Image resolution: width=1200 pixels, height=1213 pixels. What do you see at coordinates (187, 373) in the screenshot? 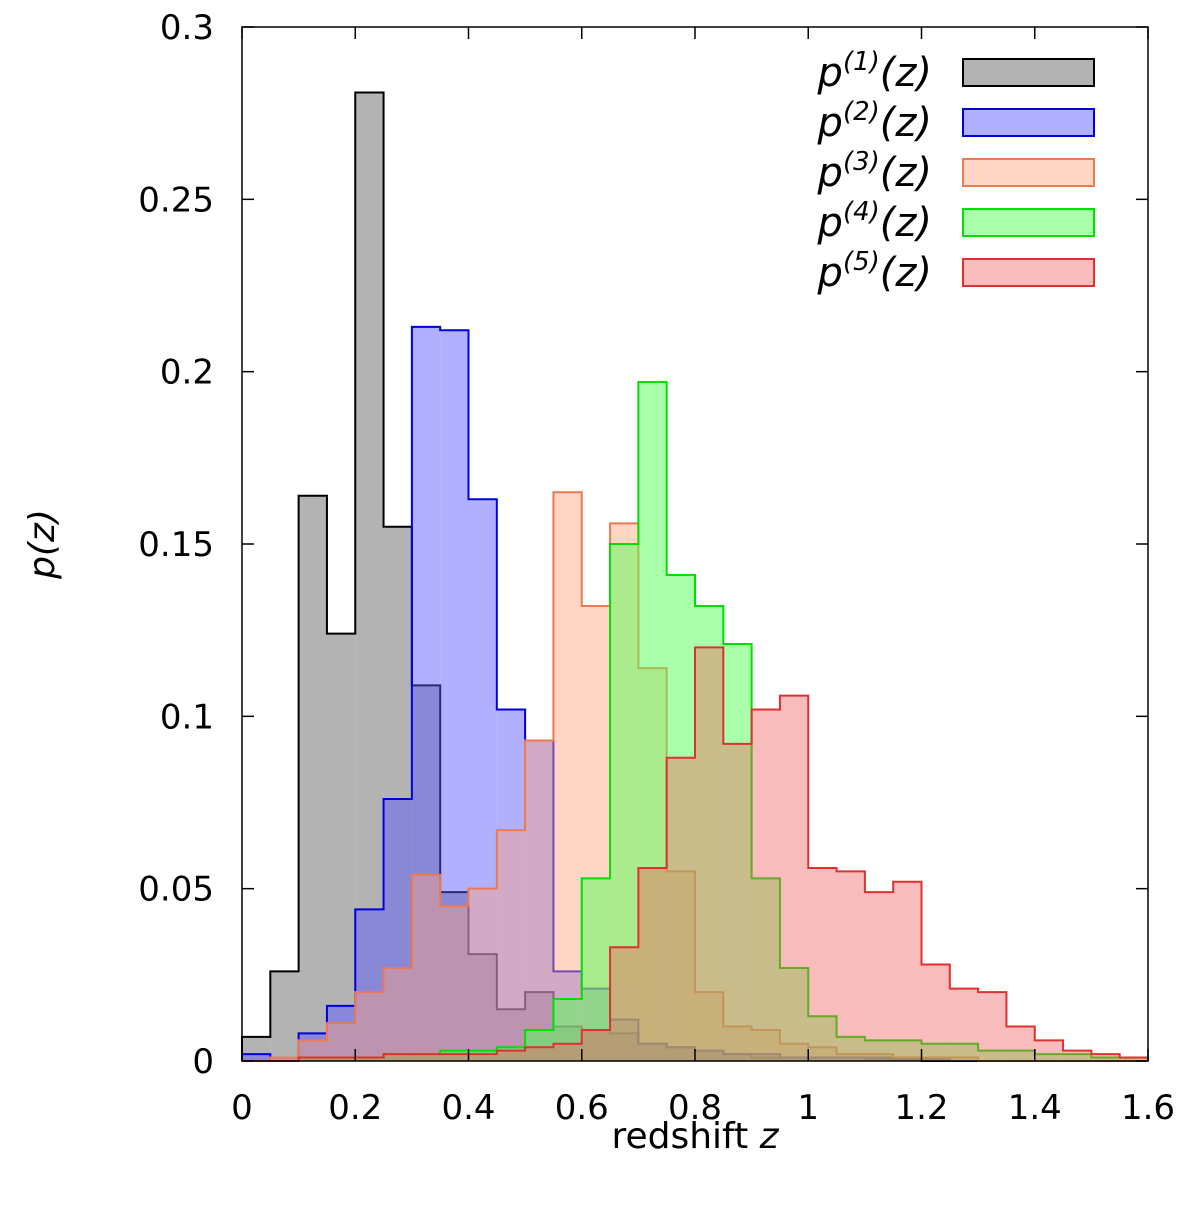
I see `y-tick-label: 0.2` at bounding box center [187, 373].